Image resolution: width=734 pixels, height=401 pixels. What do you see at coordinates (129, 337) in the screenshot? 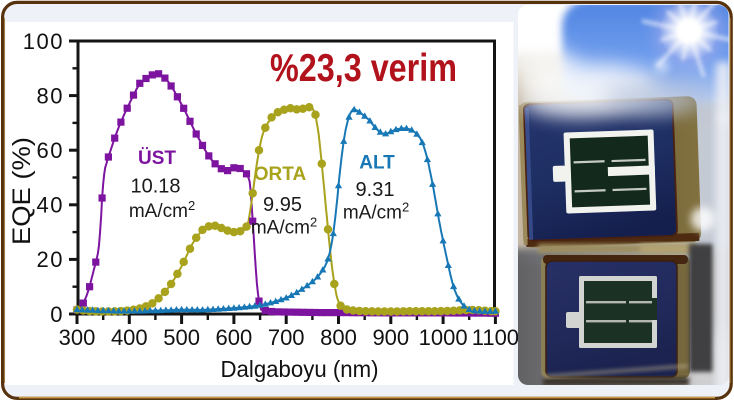
I see `svg-text: 400` at bounding box center [129, 337].